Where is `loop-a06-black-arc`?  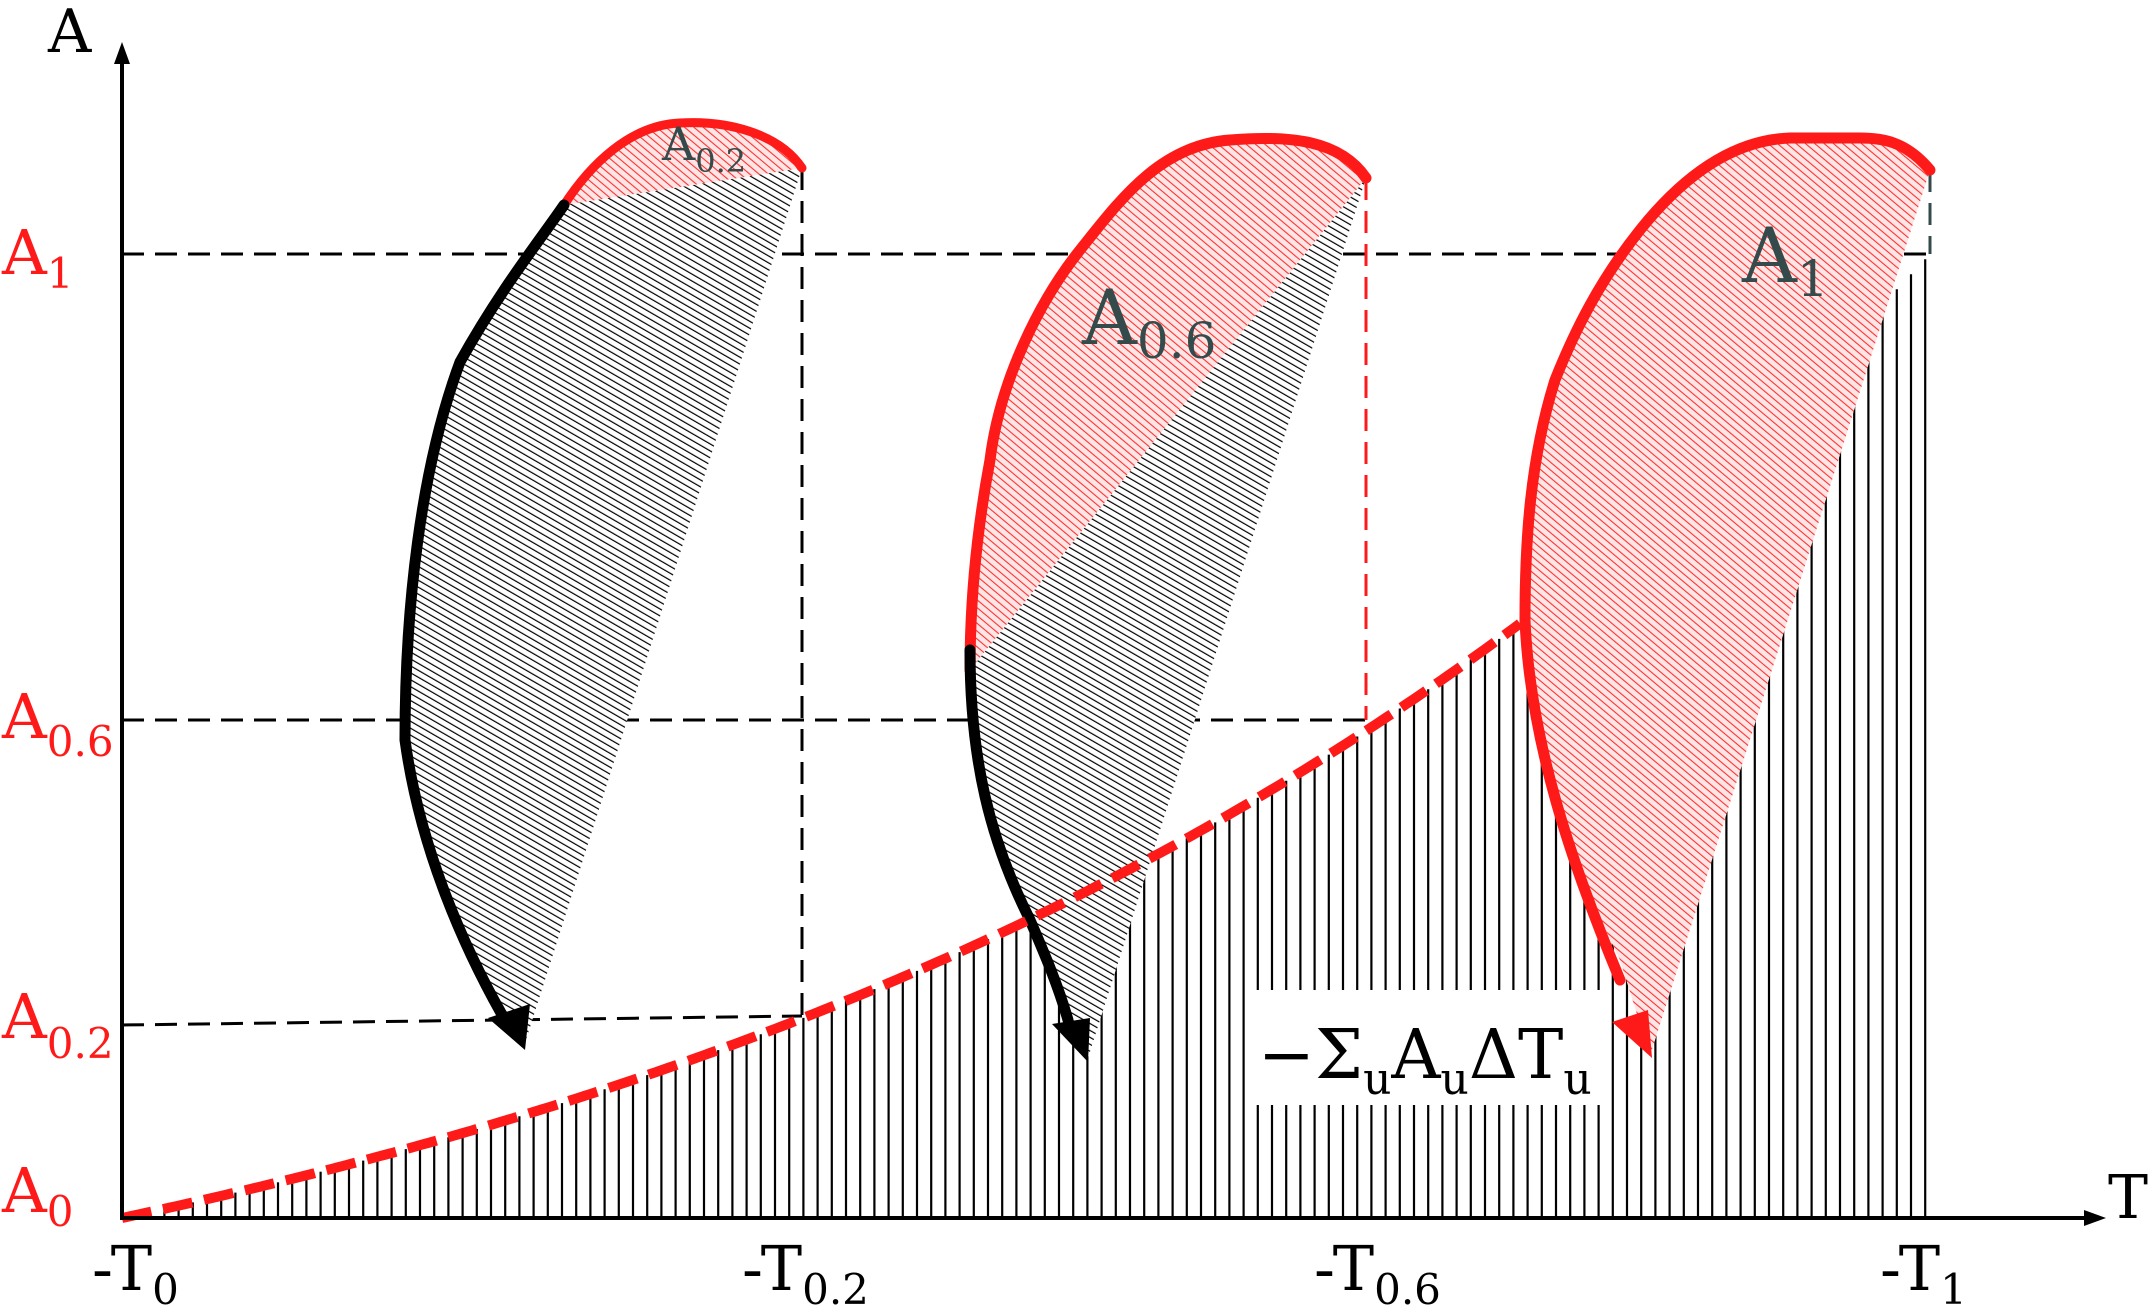 loop-a06-black-arc is located at coordinates (1019, 835).